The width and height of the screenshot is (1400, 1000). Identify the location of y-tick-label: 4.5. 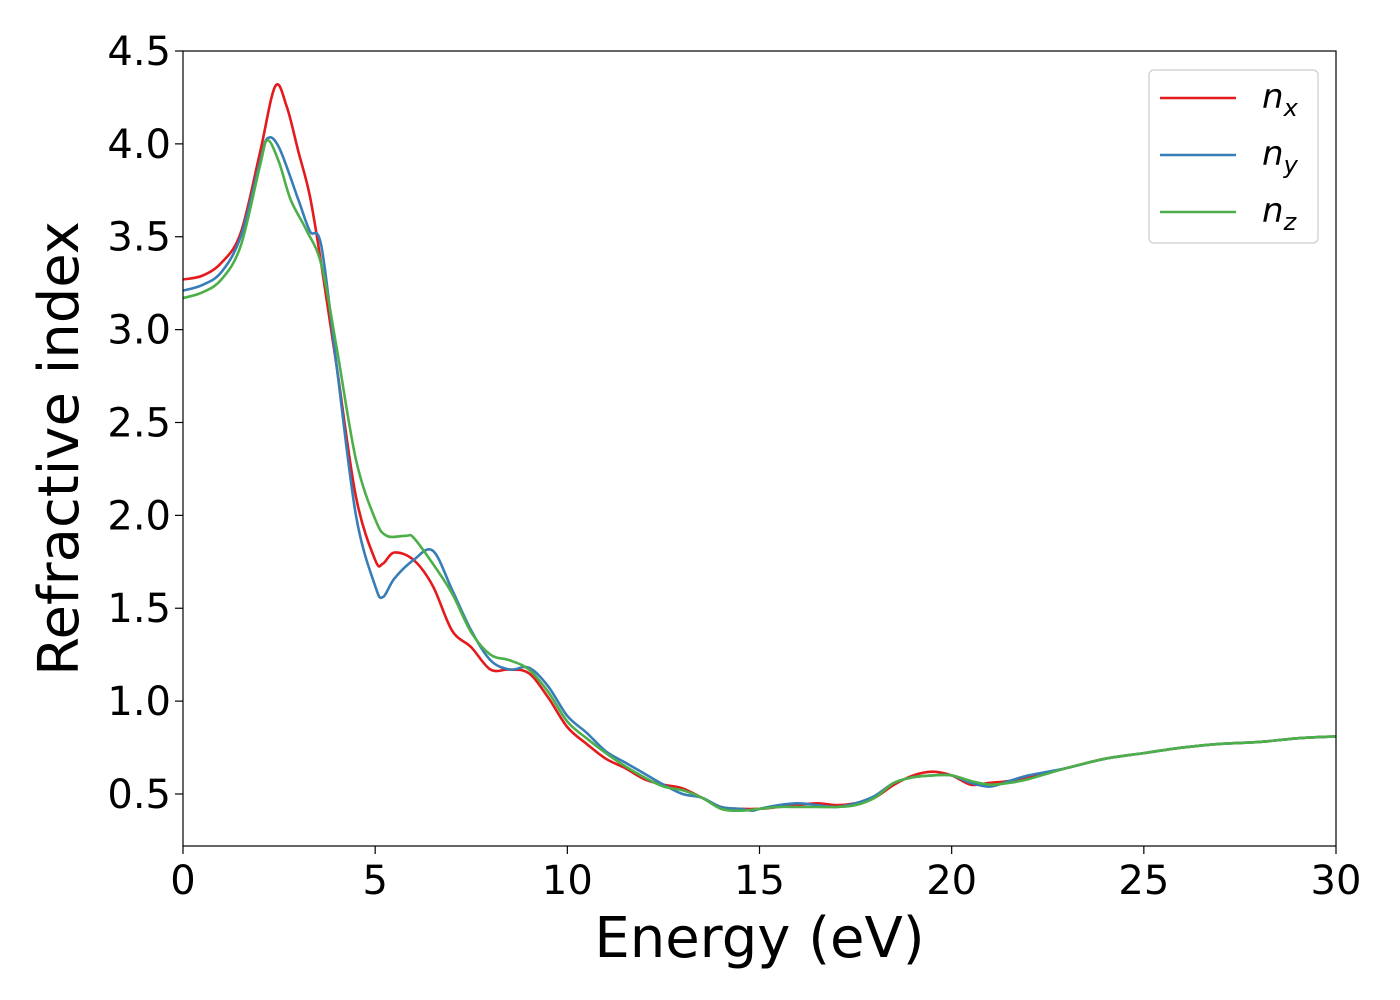
(139, 52).